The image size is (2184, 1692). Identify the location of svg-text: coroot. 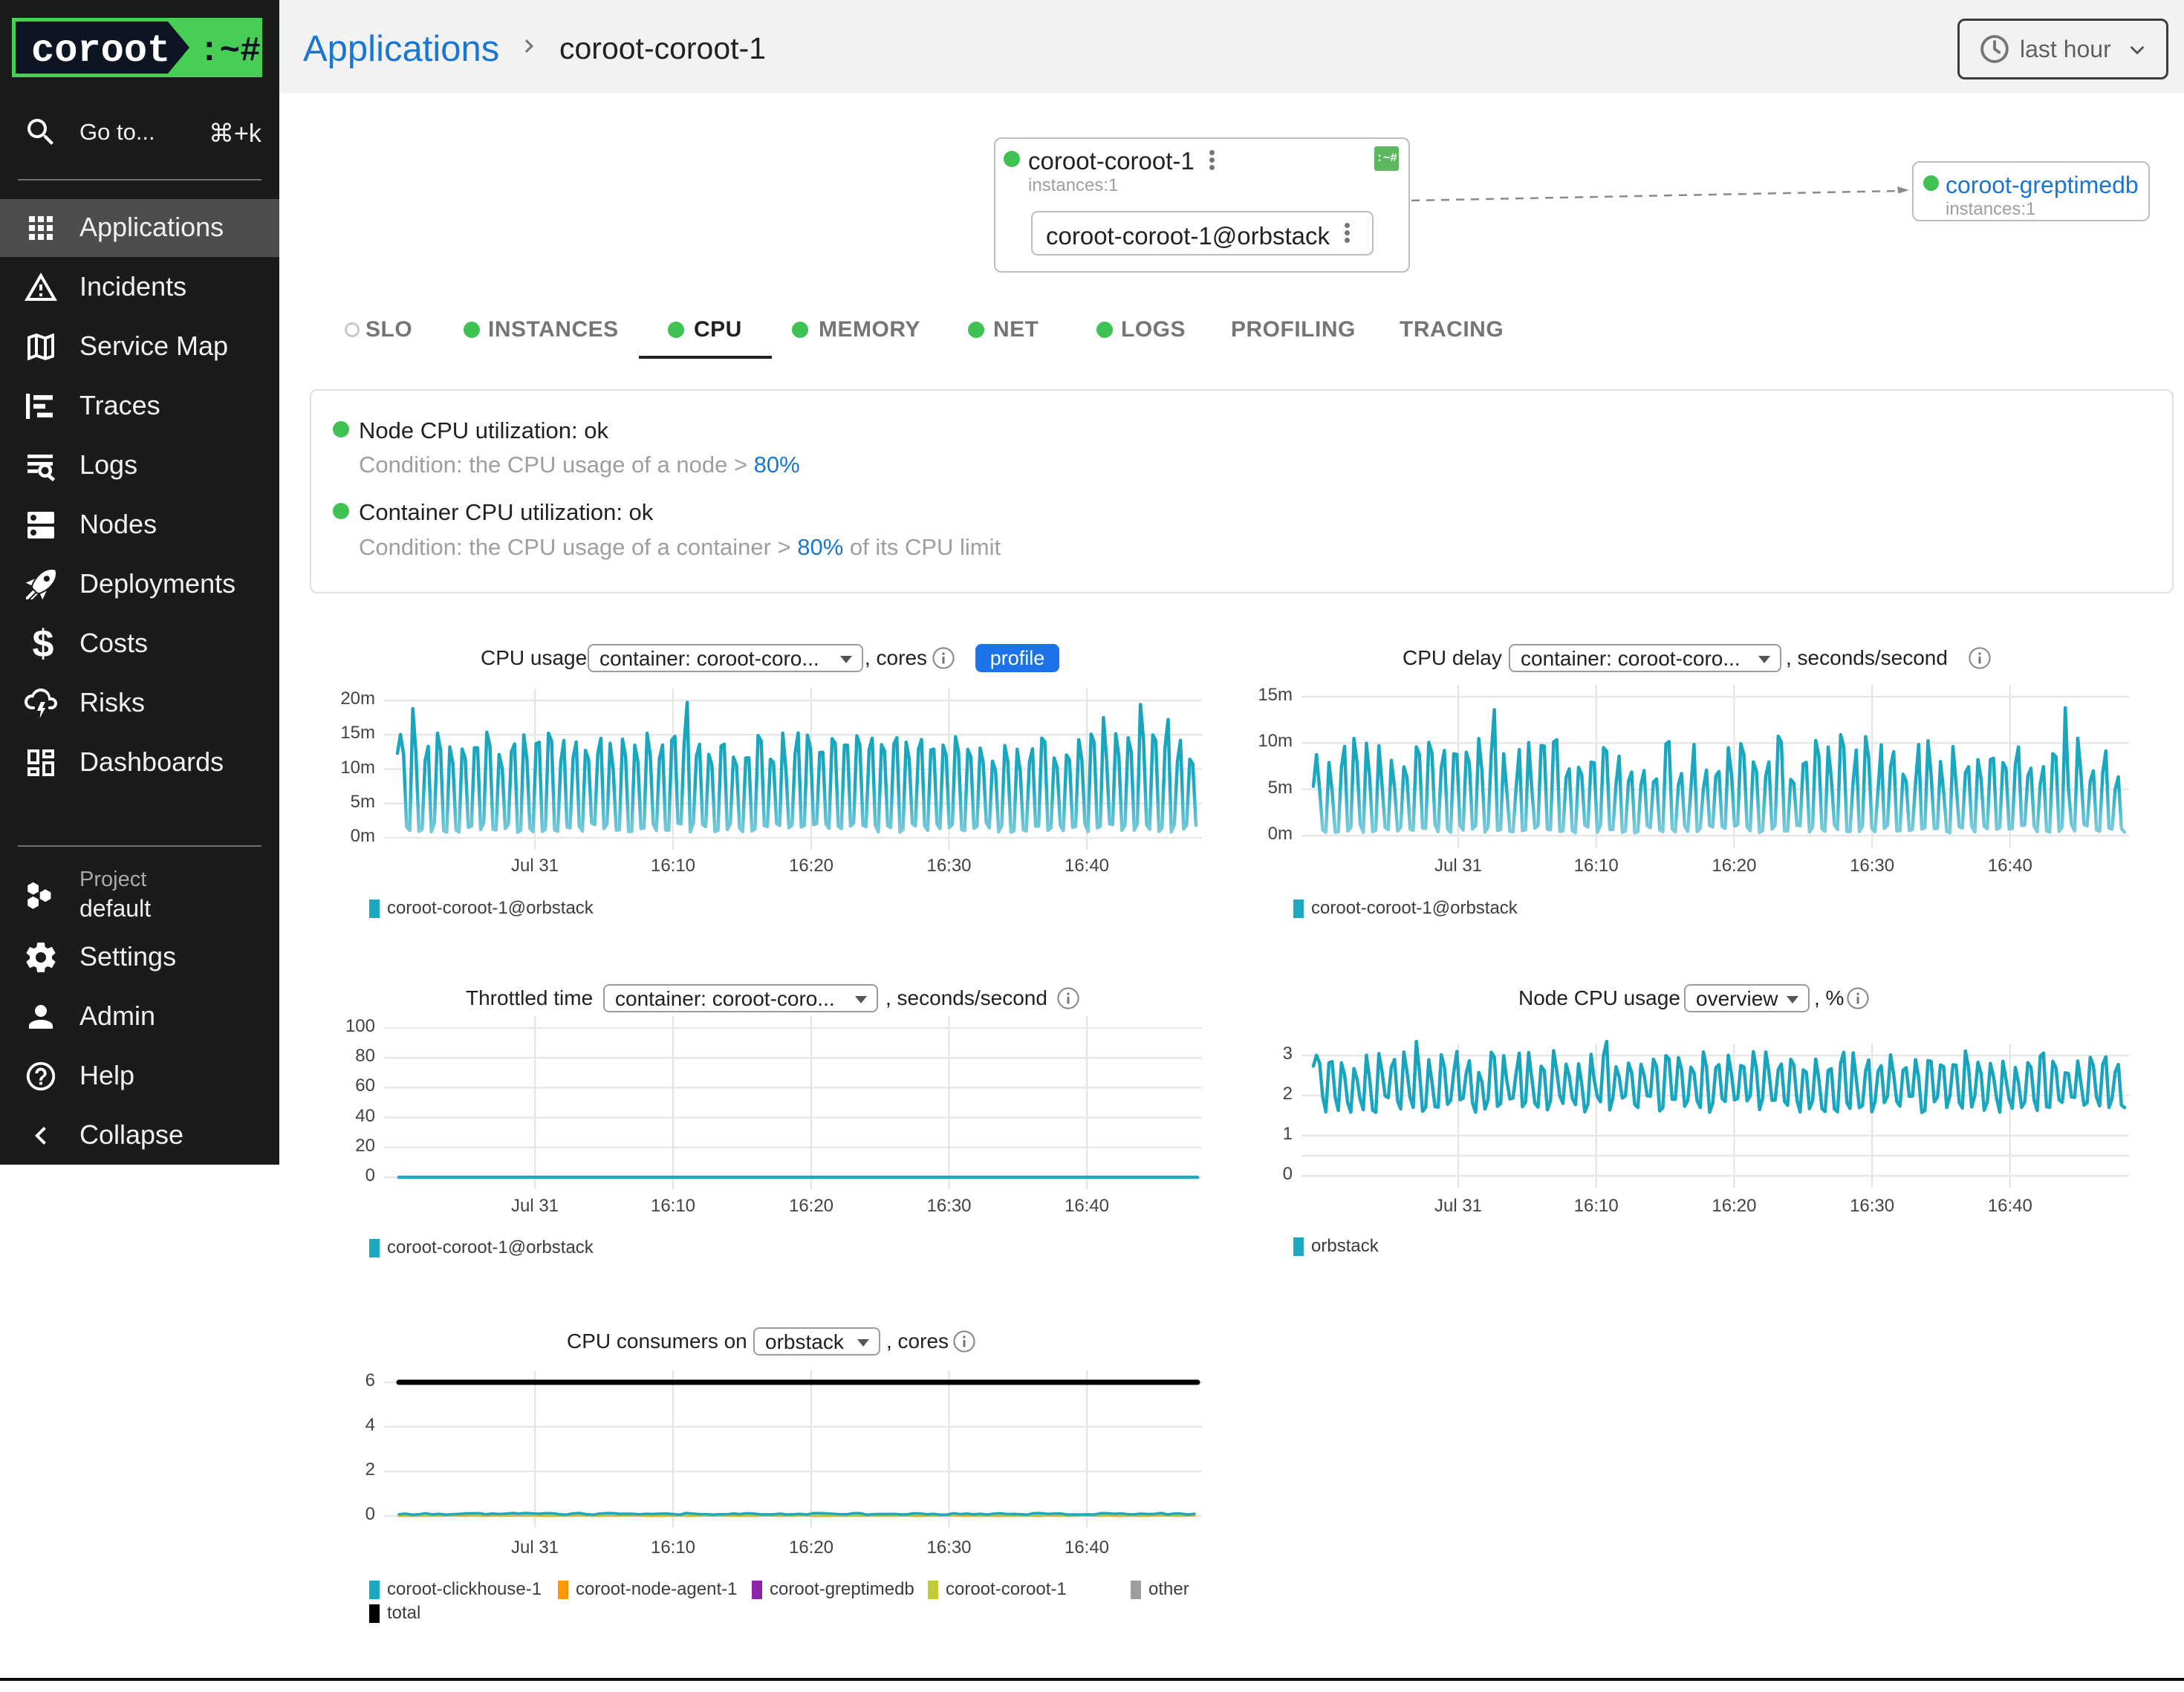
(101, 51).